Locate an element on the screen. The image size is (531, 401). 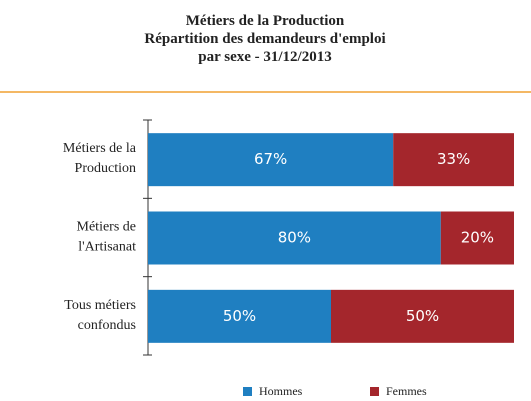
value-label: 67% is located at coordinates (270, 159).